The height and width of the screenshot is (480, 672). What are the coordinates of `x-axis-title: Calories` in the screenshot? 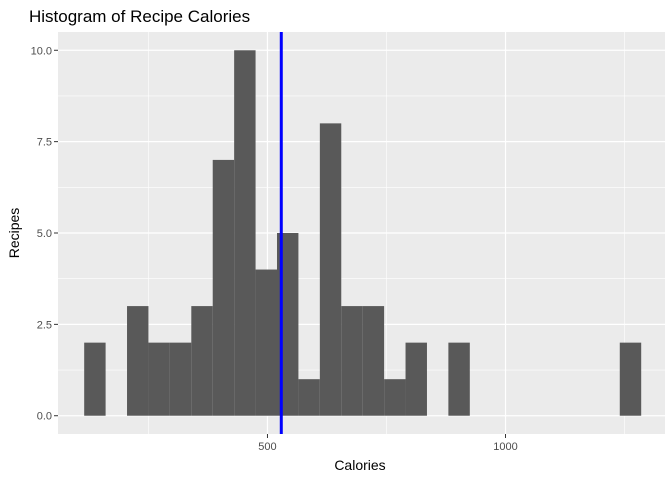 It's located at (359, 465).